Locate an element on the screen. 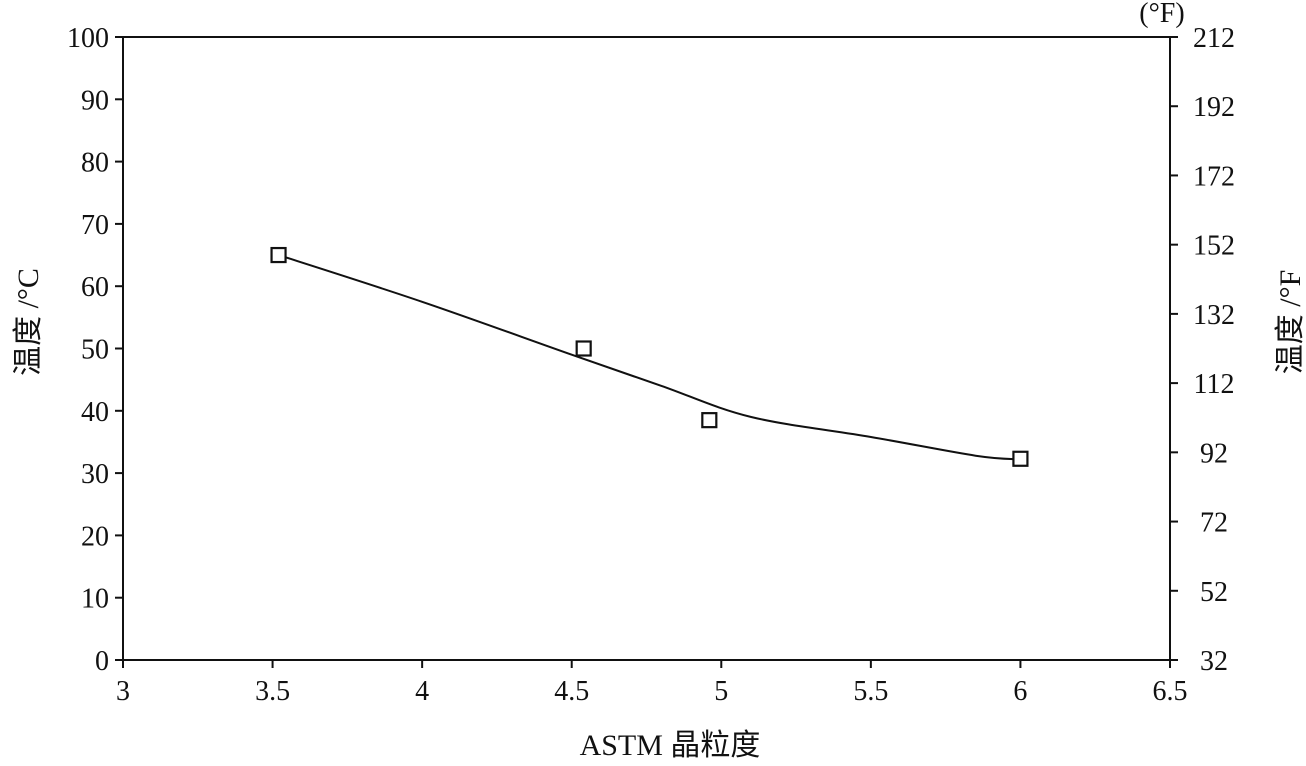 This screenshot has height=766, width=1306. x-tick-label: 6.5 is located at coordinates (1170, 691).